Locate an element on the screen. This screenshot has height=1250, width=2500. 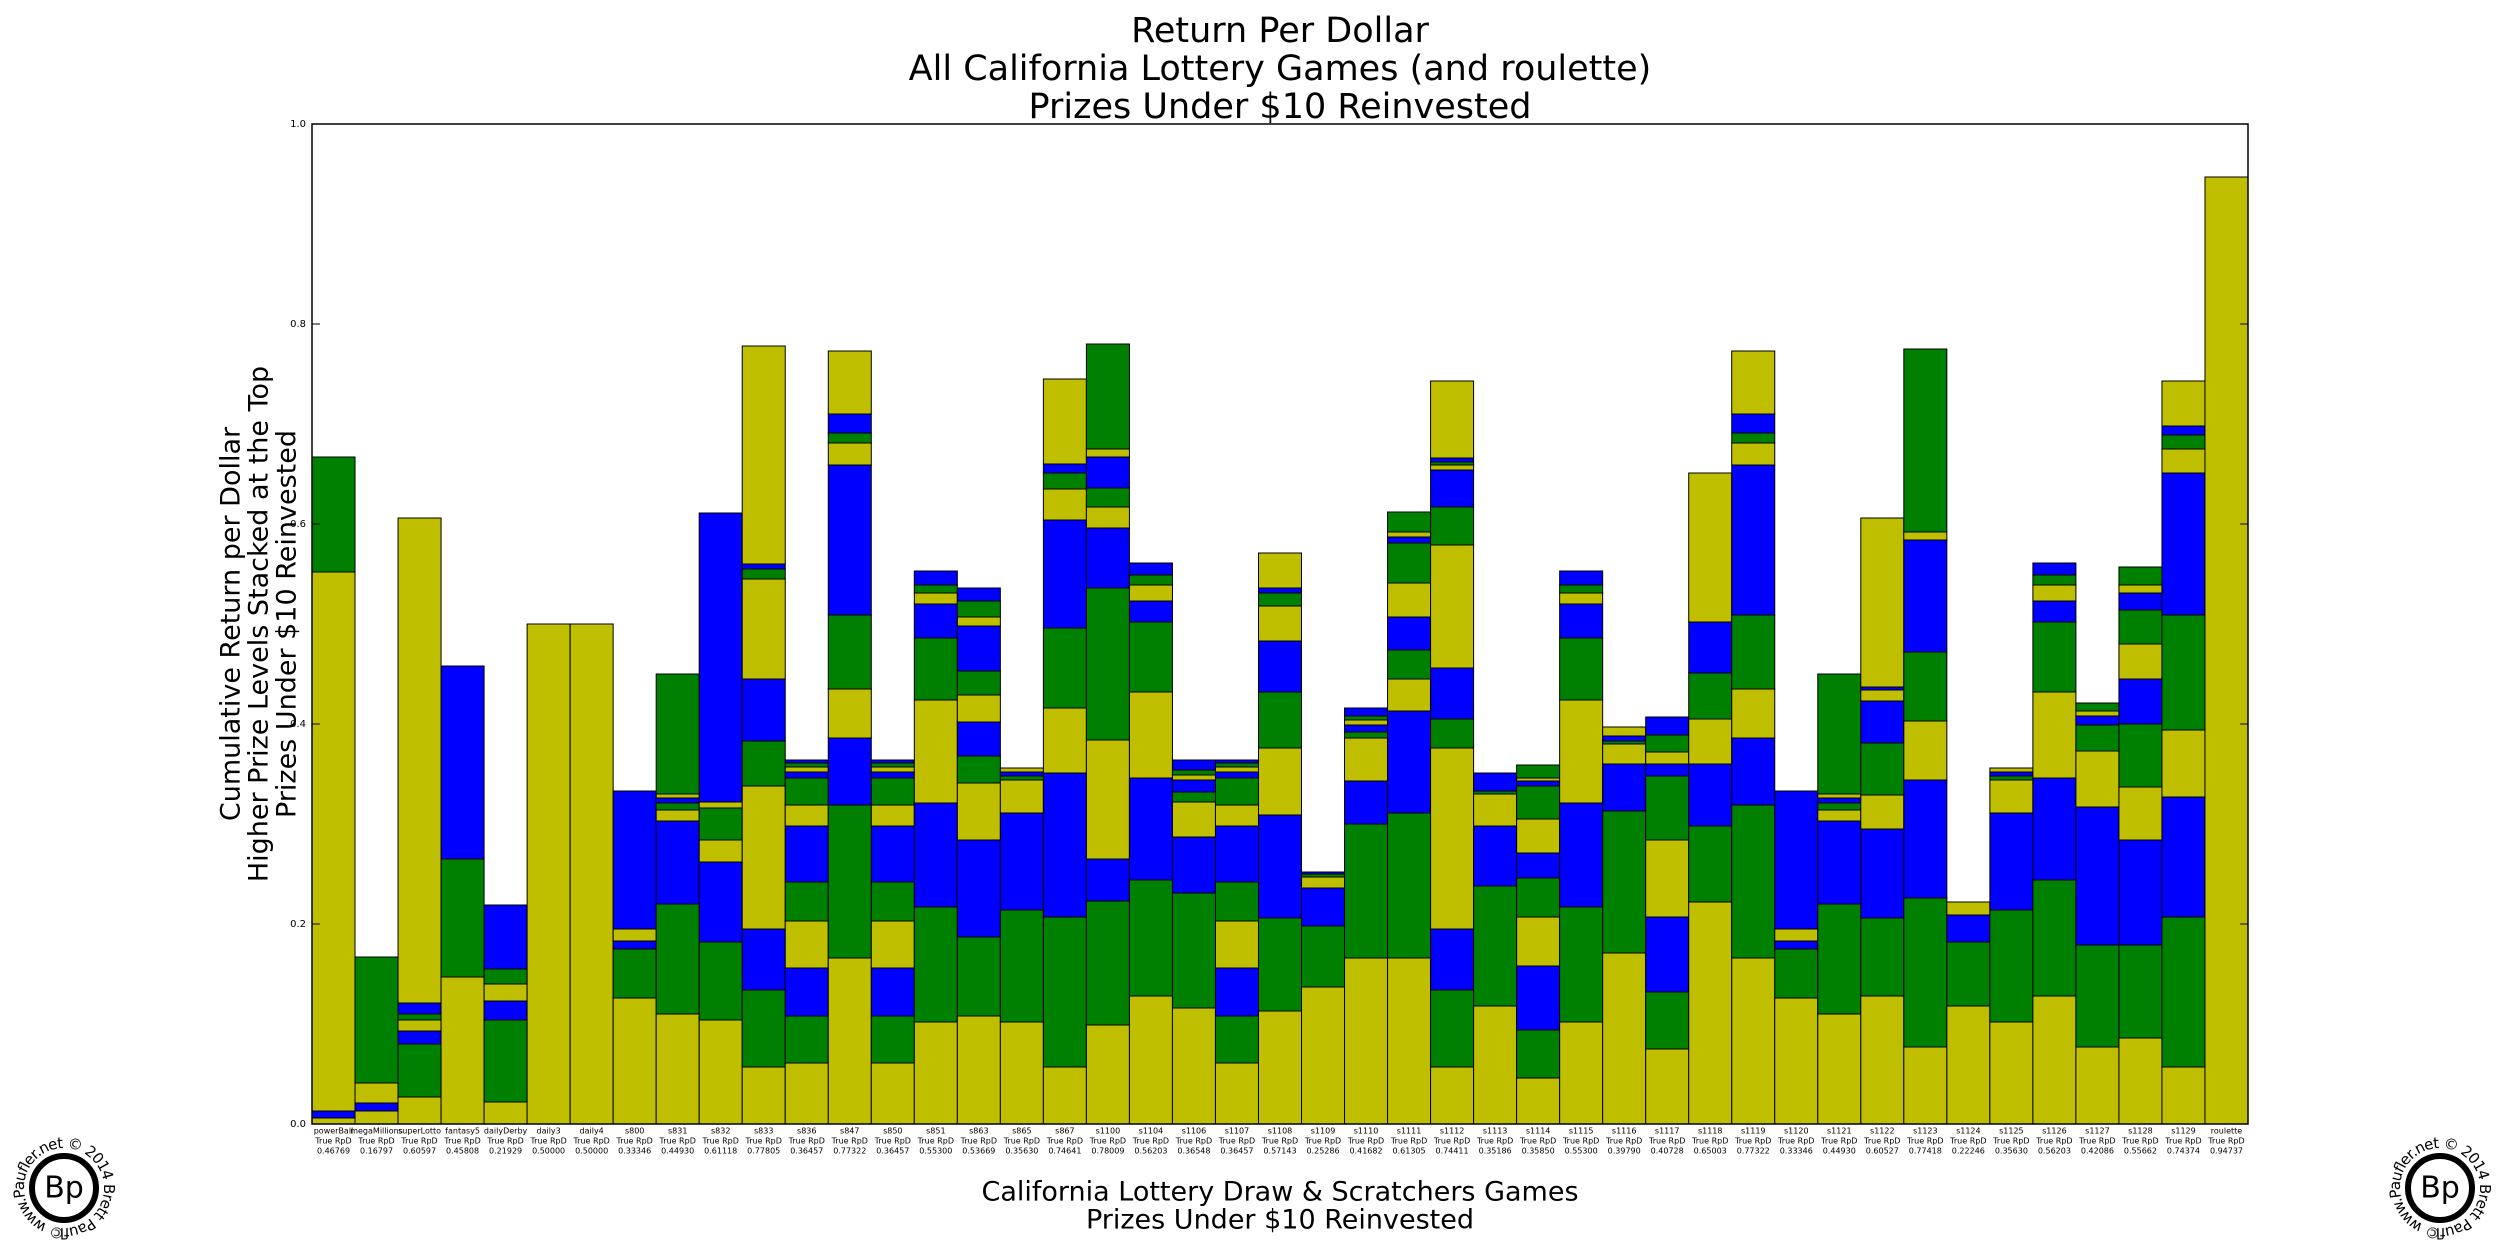
x-tick-label: s863 is located at coordinates (978, 1131).